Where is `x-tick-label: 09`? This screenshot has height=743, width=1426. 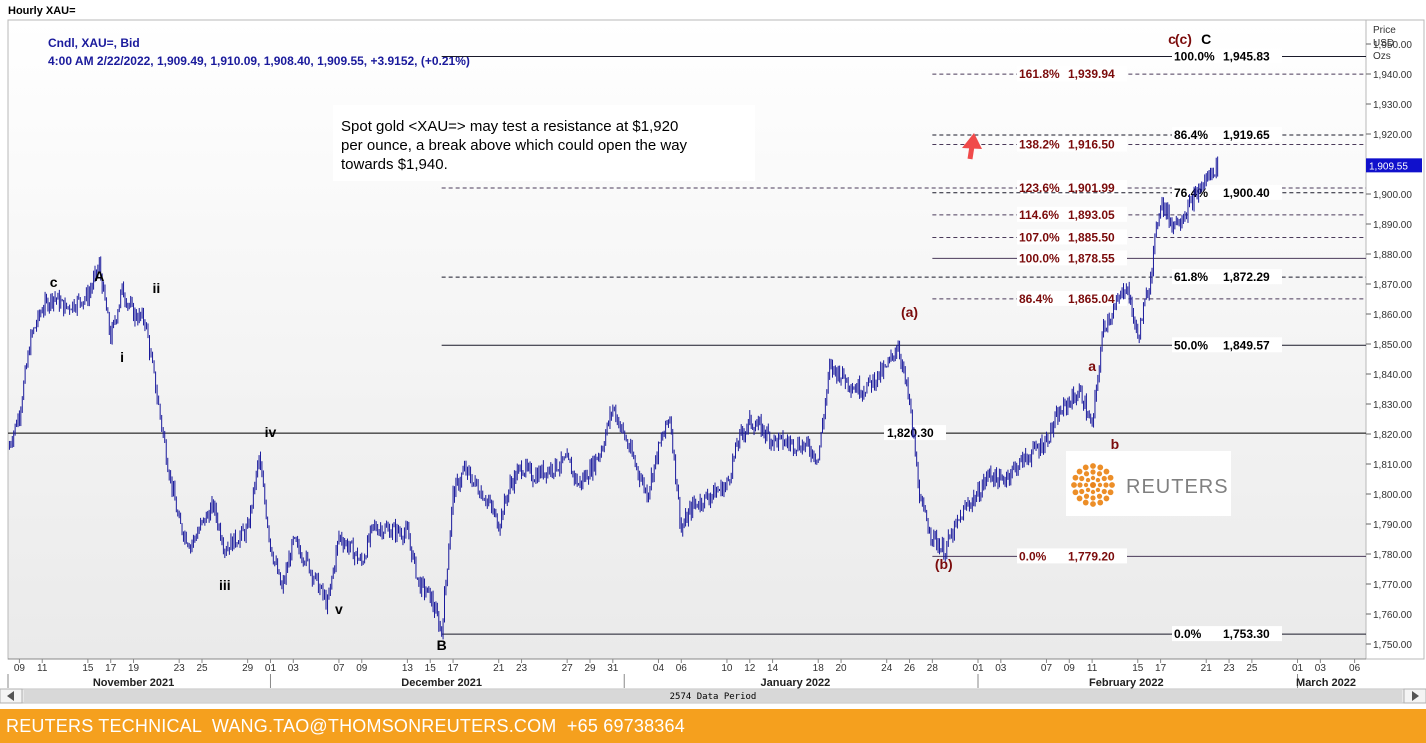
x-tick-label: 09 is located at coordinates (1070, 668).